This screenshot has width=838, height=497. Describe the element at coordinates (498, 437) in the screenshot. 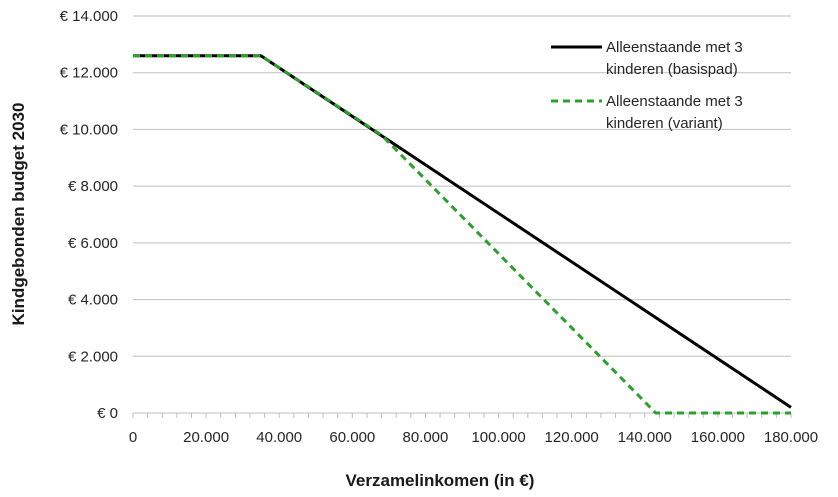

I see `x-tick-label: 100.000` at that location.